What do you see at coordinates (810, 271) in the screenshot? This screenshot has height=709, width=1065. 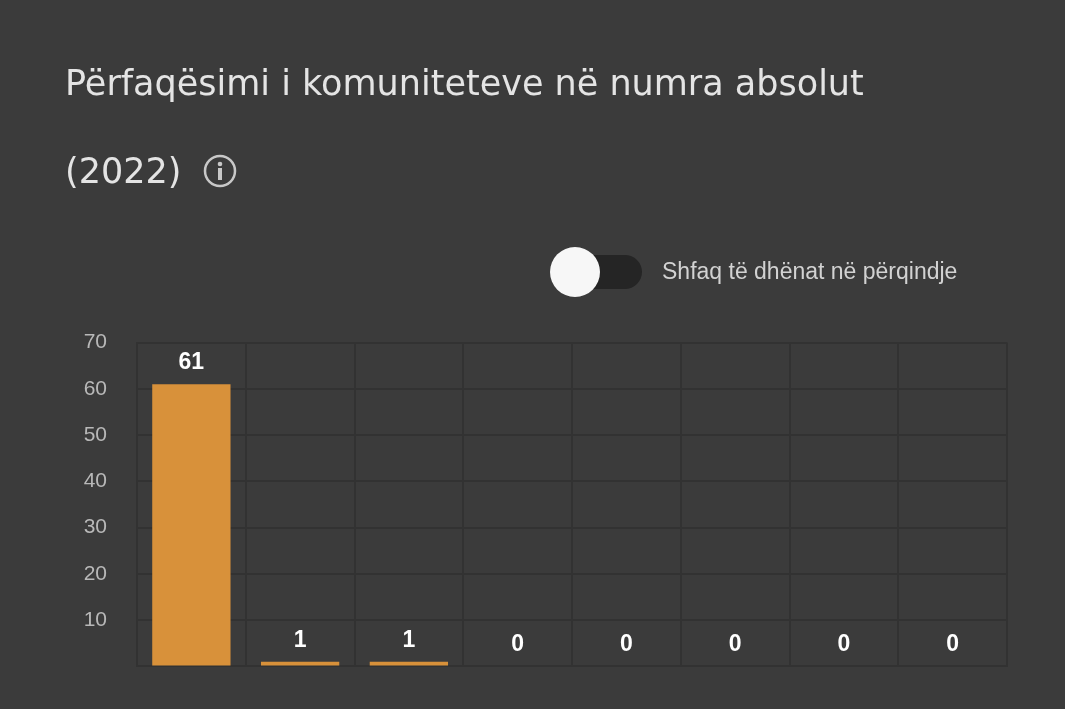 I see `text: Shfaq të dhënat në përqindje` at bounding box center [810, 271].